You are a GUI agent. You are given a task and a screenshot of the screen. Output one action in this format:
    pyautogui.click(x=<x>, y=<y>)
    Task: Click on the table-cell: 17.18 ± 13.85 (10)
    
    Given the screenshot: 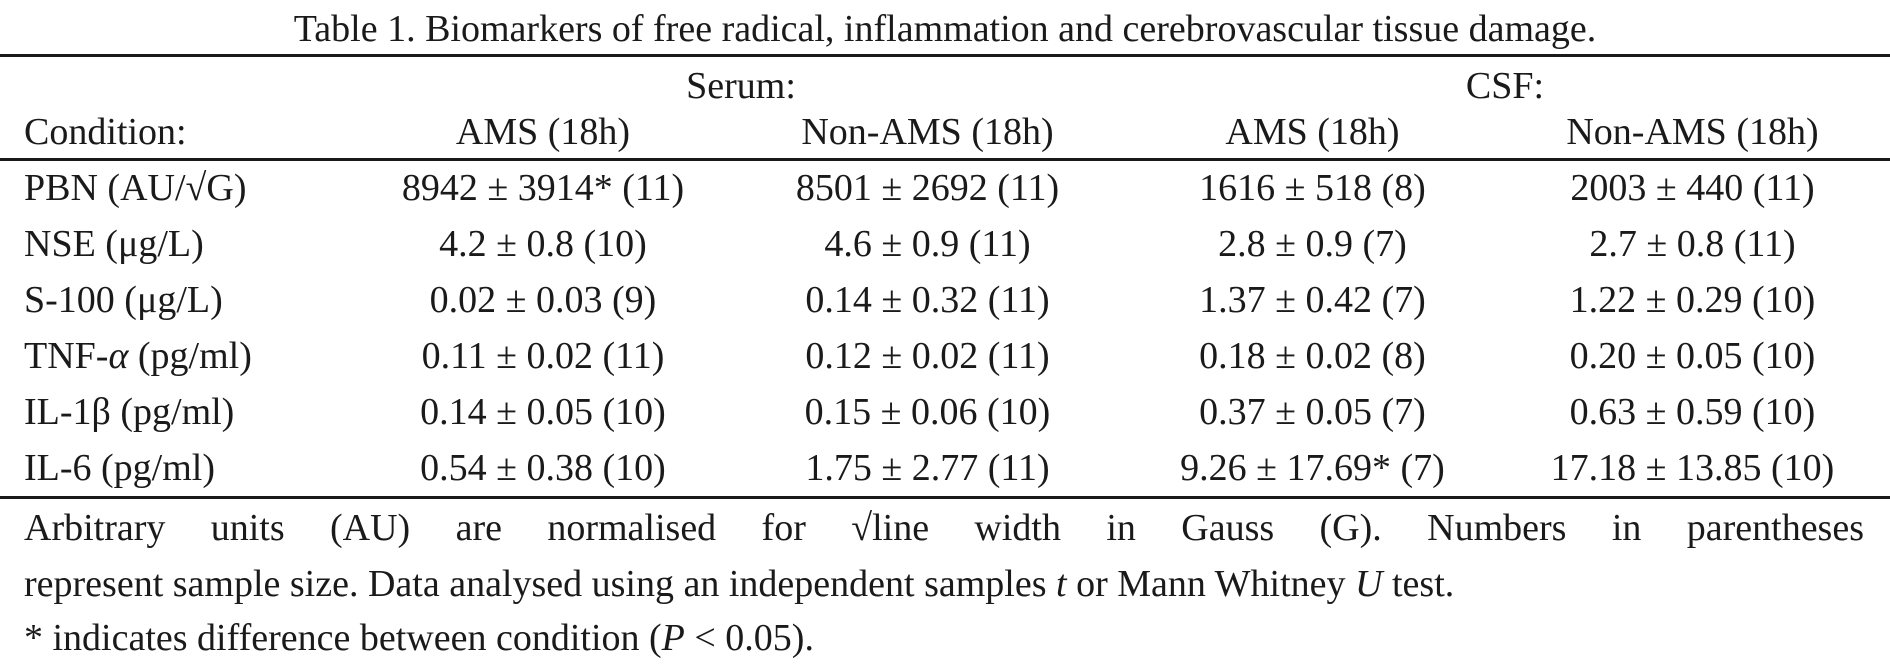 What is the action you would take?
    pyautogui.click(x=1692, y=468)
    